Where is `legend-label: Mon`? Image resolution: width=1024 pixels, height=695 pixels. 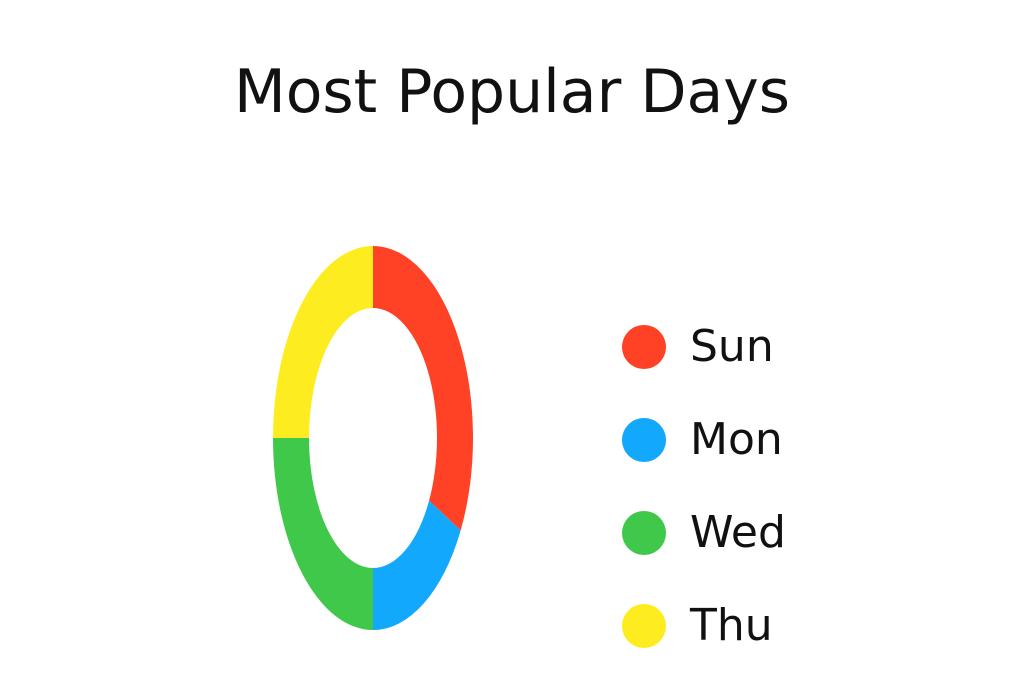 legend-label: Mon is located at coordinates (736, 440).